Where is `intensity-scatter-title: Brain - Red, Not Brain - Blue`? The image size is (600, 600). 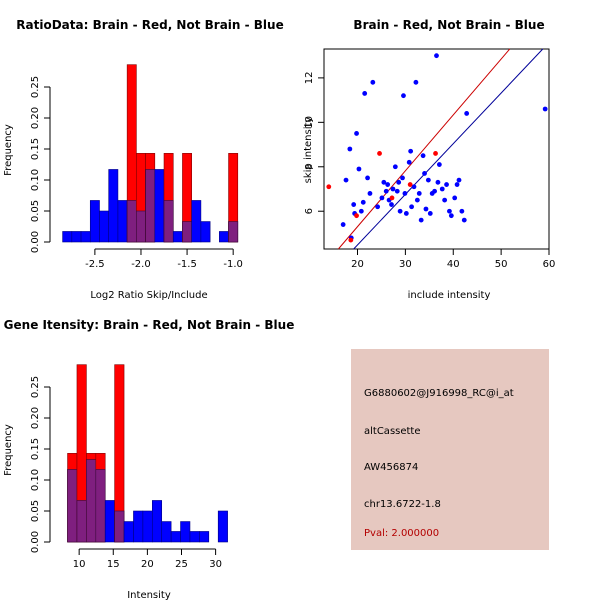
intensity-scatter-title: Brain - Red, Not Brain - Blue is located at coordinates (448, 25).